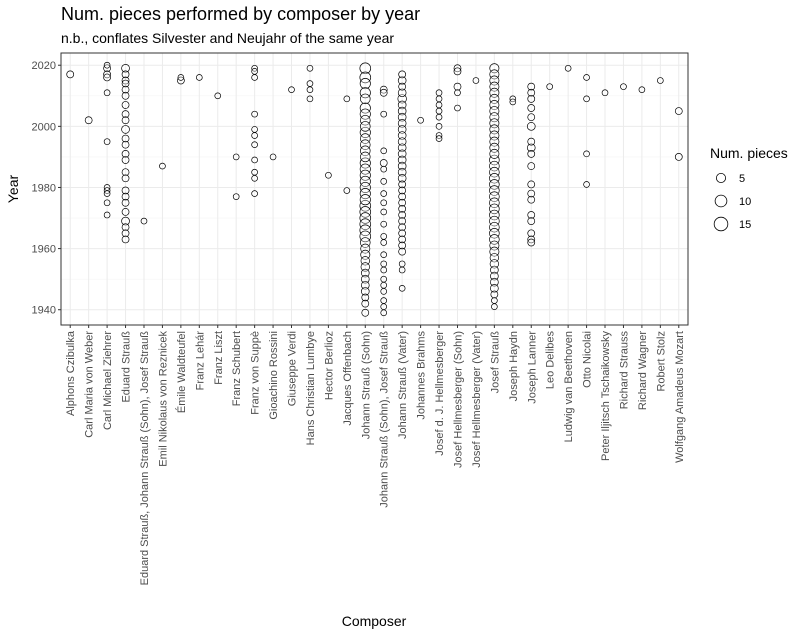 The image size is (805, 637). I want to click on x-tick-label: Johann Strauß (Sohn), Josef Strauß, so click(385, 419).